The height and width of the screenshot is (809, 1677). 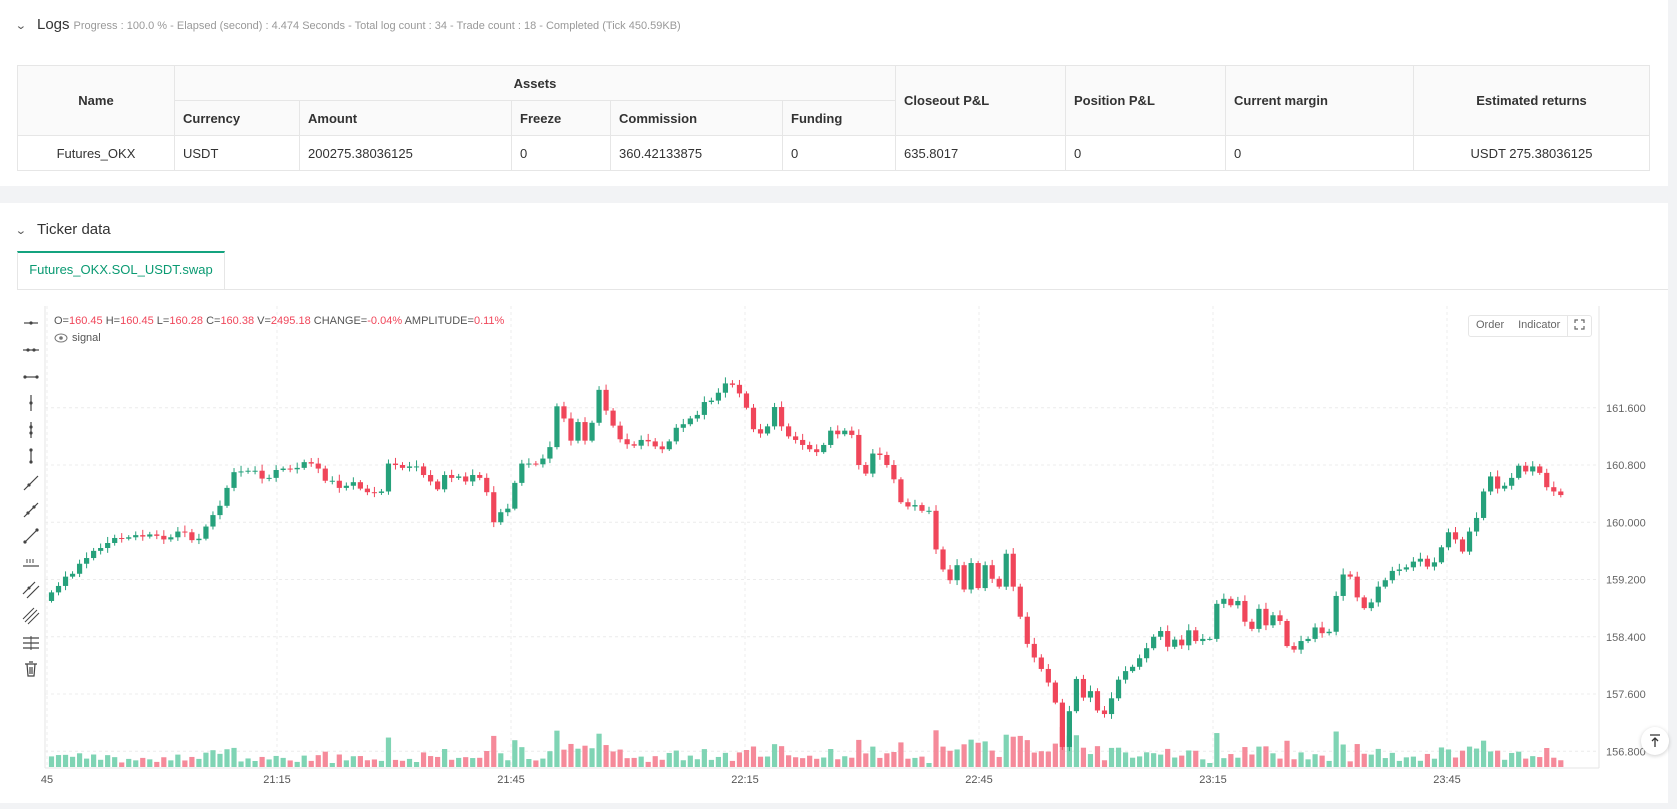 What do you see at coordinates (96, 153) in the screenshot?
I see `cell-name: Futures_OKX` at bounding box center [96, 153].